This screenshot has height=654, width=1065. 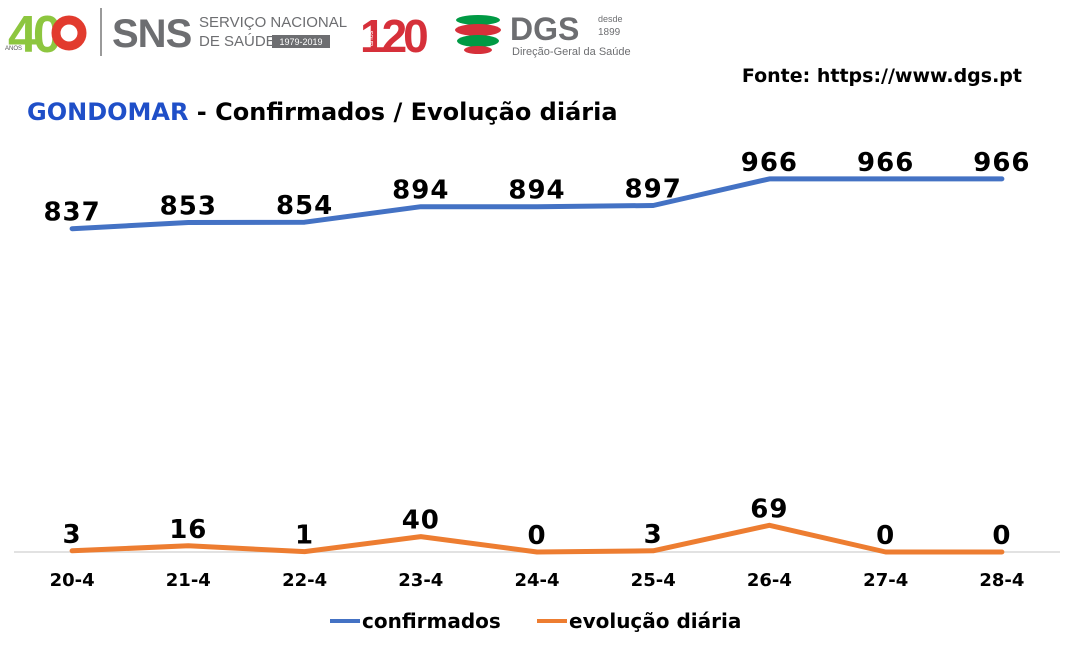 I want to click on dgs-emblem-icon, so click(x=478, y=34).